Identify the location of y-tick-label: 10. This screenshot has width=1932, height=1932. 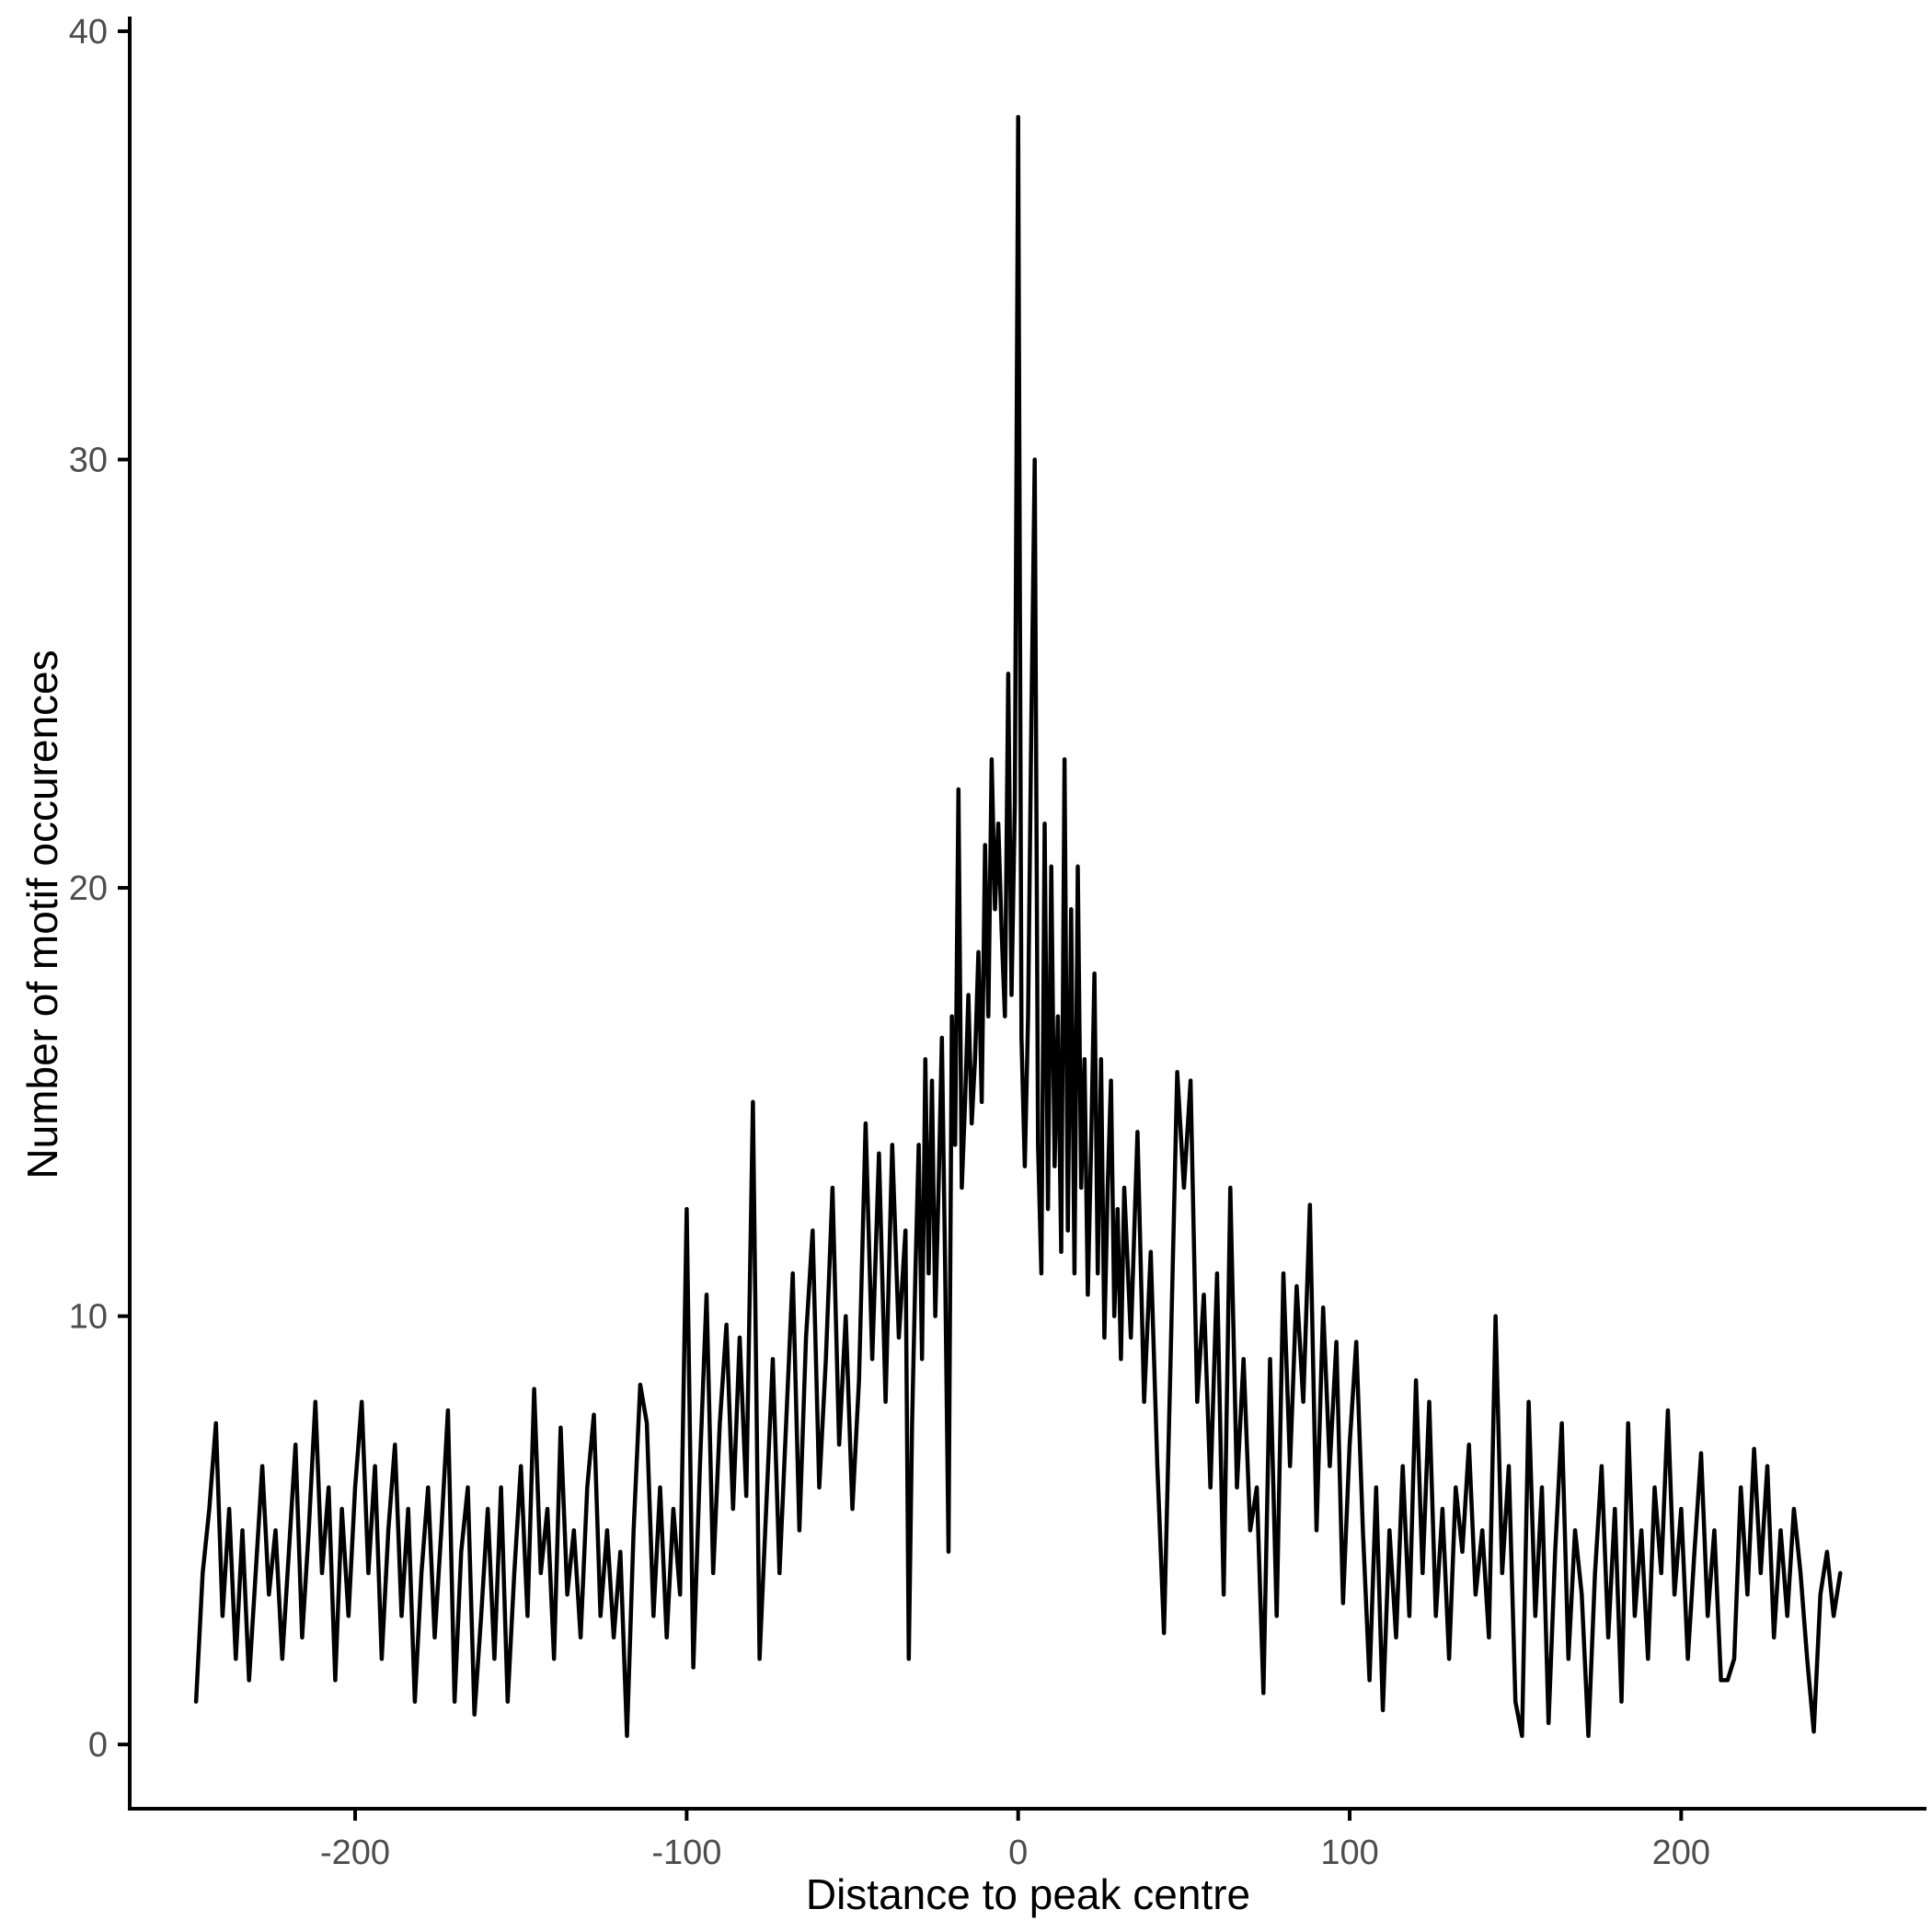
(88, 1317).